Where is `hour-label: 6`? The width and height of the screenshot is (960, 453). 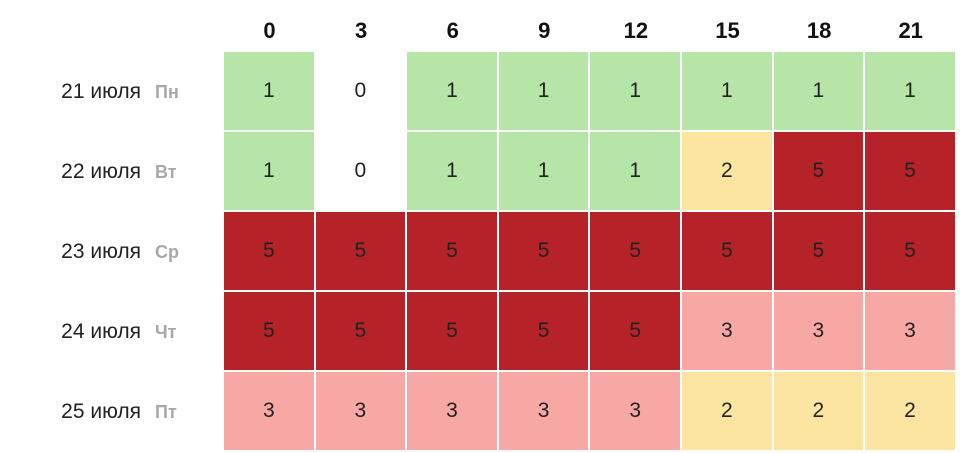
hour-label: 6 is located at coordinates (452, 30).